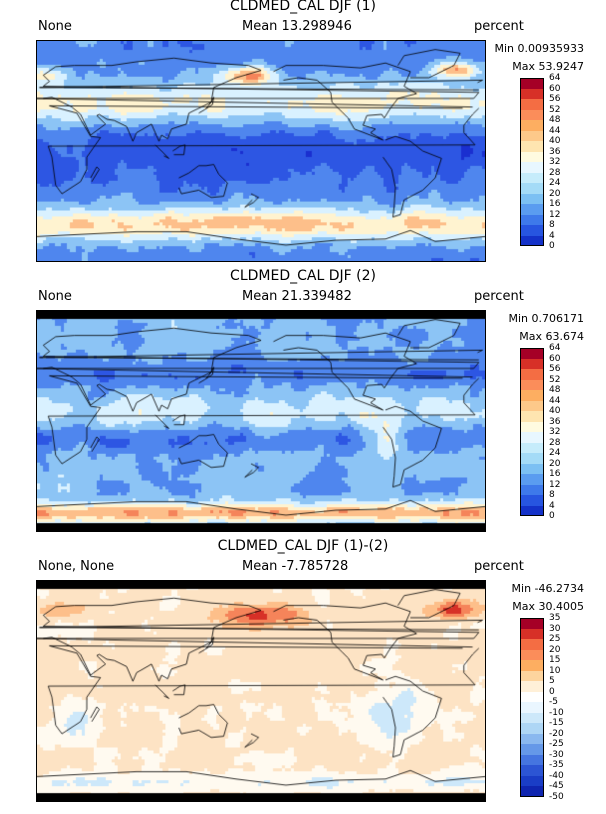  I want to click on mean-label: Mean 21.339482, so click(297, 296).